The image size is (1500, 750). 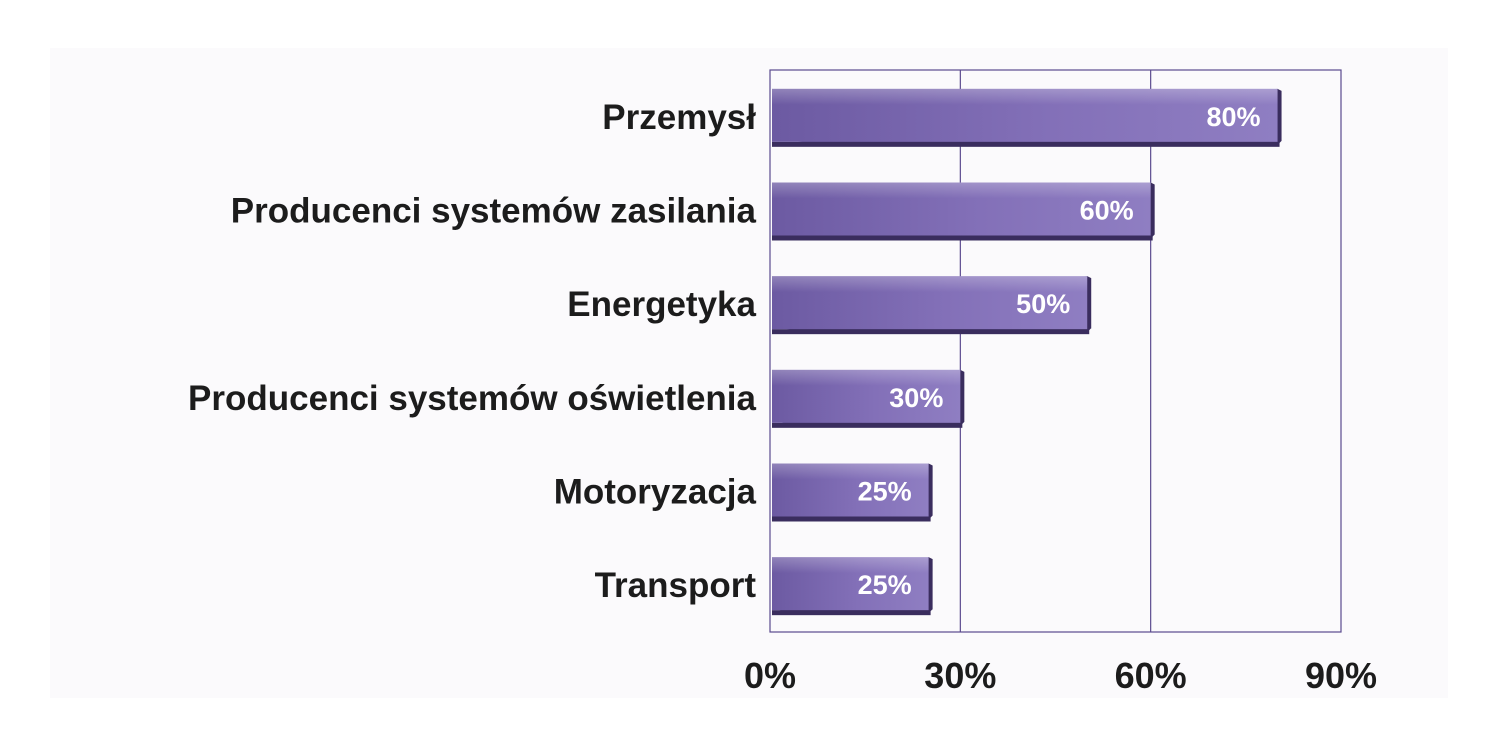 What do you see at coordinates (916, 398) in the screenshot?
I see `bar-value-label: 30%` at bounding box center [916, 398].